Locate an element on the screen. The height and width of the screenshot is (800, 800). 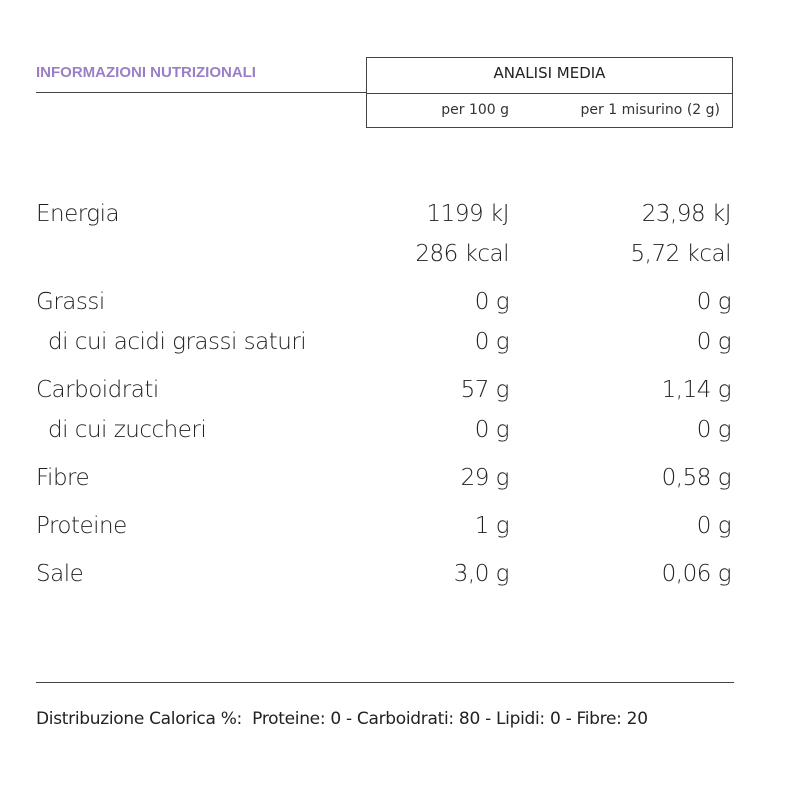
row-value: 57 g is located at coordinates (485, 390).